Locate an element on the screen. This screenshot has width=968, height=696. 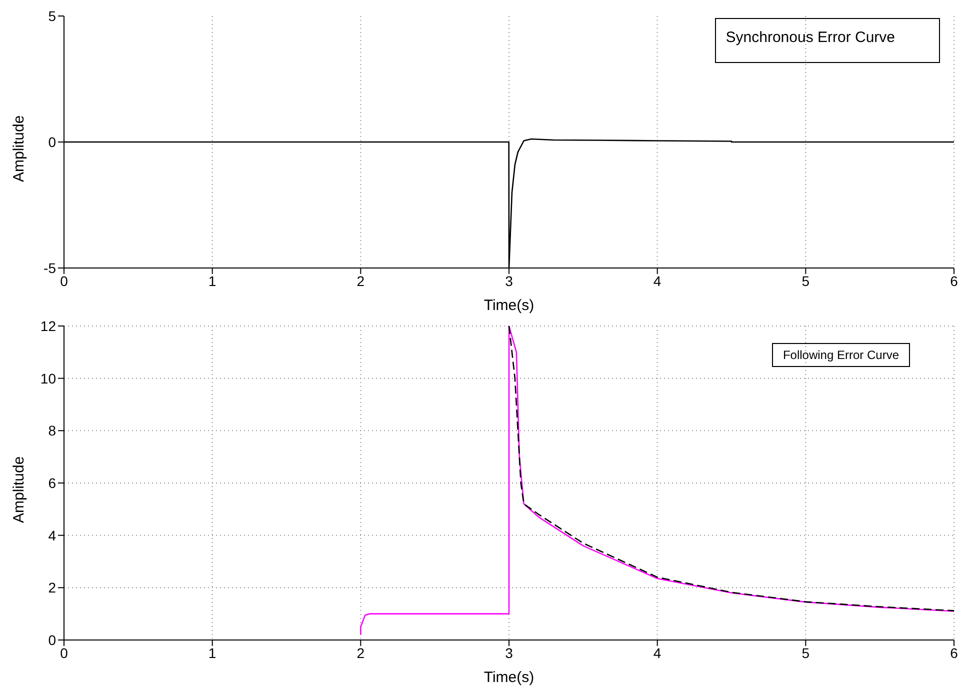
y-tick-label: 12 is located at coordinates (48, 326).